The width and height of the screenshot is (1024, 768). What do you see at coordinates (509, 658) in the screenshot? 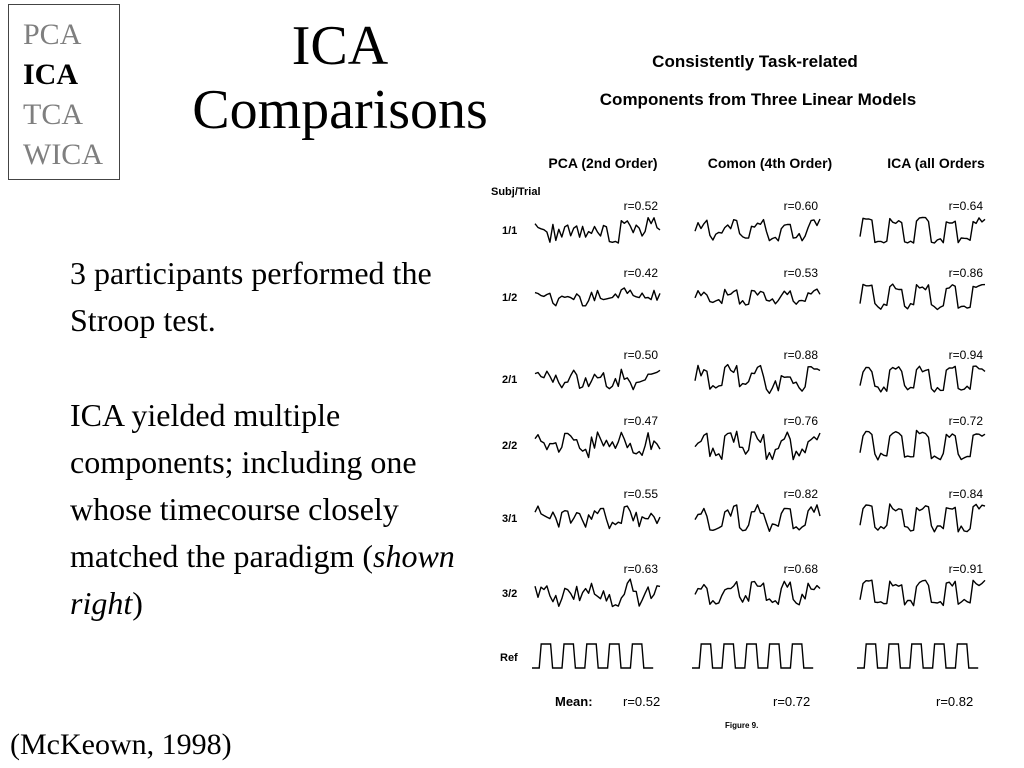
I see `ref-label: Ref` at bounding box center [509, 658].